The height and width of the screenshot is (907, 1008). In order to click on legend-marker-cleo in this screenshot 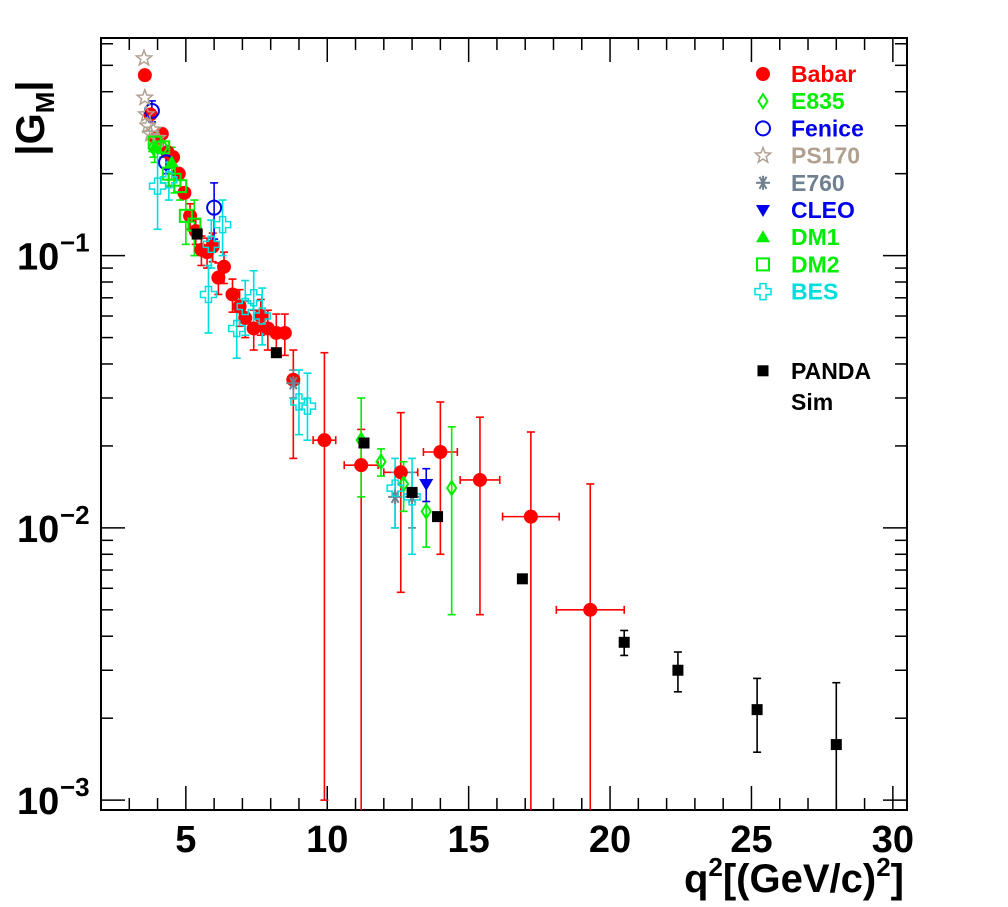, I will do `click(763, 211)`.